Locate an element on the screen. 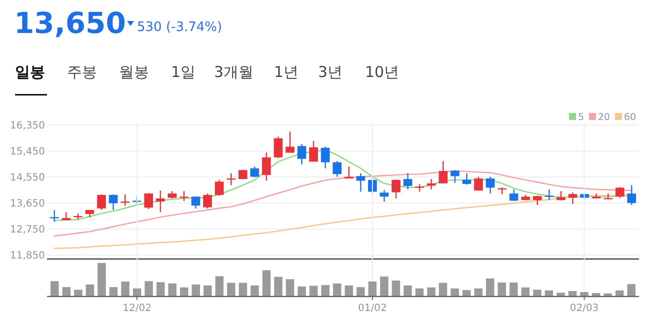 Image resolution: width=660 pixels, height=323 pixels. y-tick-label: 13,650 is located at coordinates (27, 204).